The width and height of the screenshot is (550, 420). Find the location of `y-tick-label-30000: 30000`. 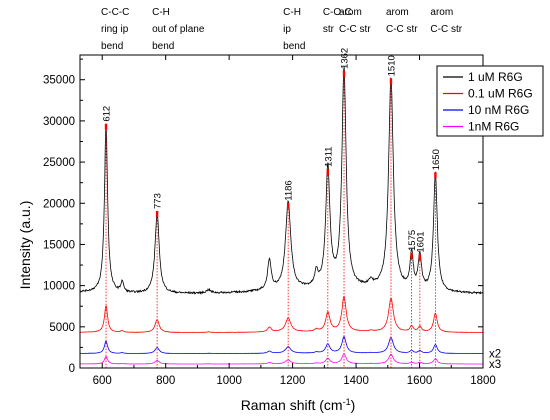

y-tick-label-30000: 30000 is located at coordinates (59, 122).